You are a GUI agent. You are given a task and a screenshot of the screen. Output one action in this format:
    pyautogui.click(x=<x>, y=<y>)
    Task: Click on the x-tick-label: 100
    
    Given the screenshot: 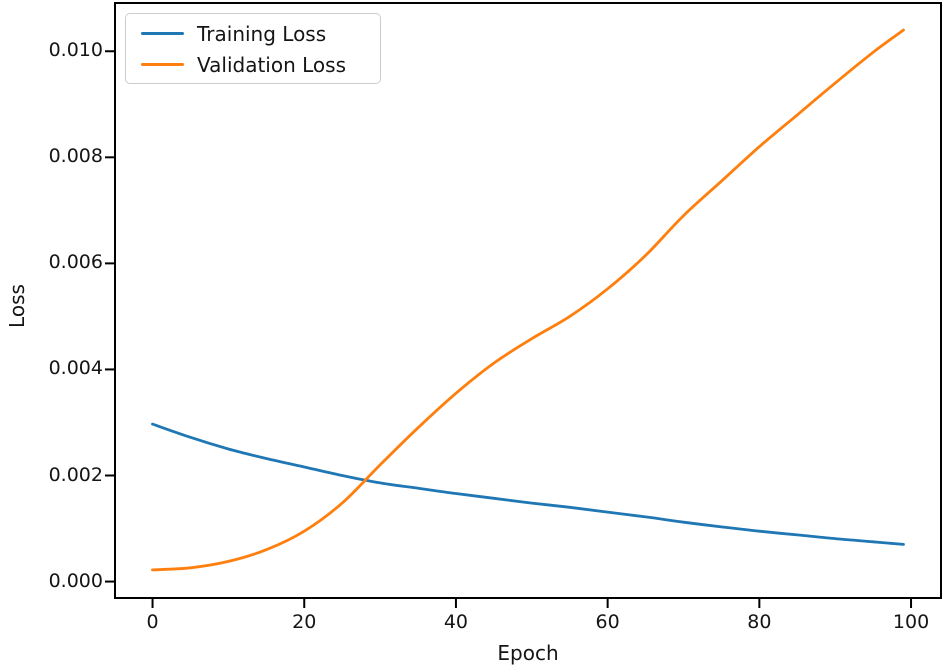 What is the action you would take?
    pyautogui.click(x=911, y=622)
    